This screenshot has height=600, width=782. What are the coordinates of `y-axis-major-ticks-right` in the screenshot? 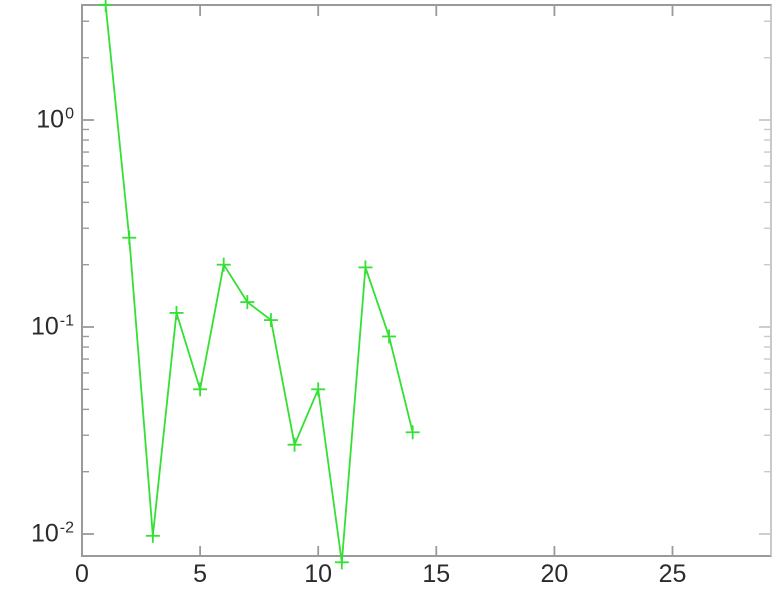 It's located at (765, 327).